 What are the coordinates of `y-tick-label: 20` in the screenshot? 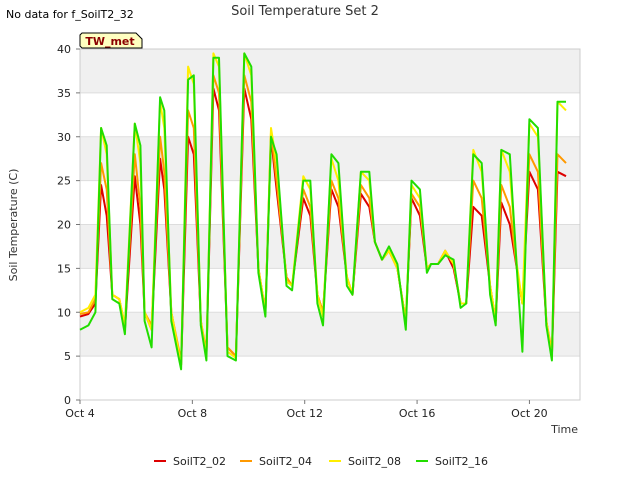 It's located at (64, 225).